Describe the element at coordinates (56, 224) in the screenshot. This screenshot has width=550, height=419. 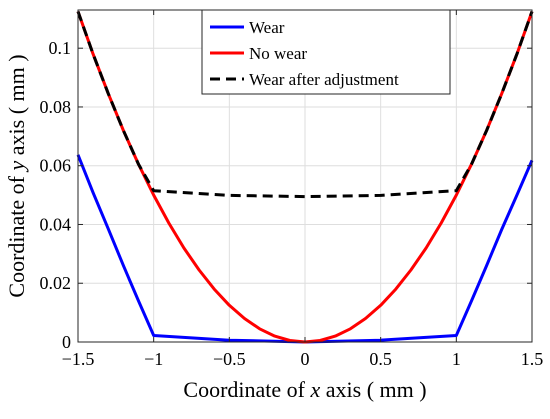
I see `y-tick-label: 0.04` at that location.